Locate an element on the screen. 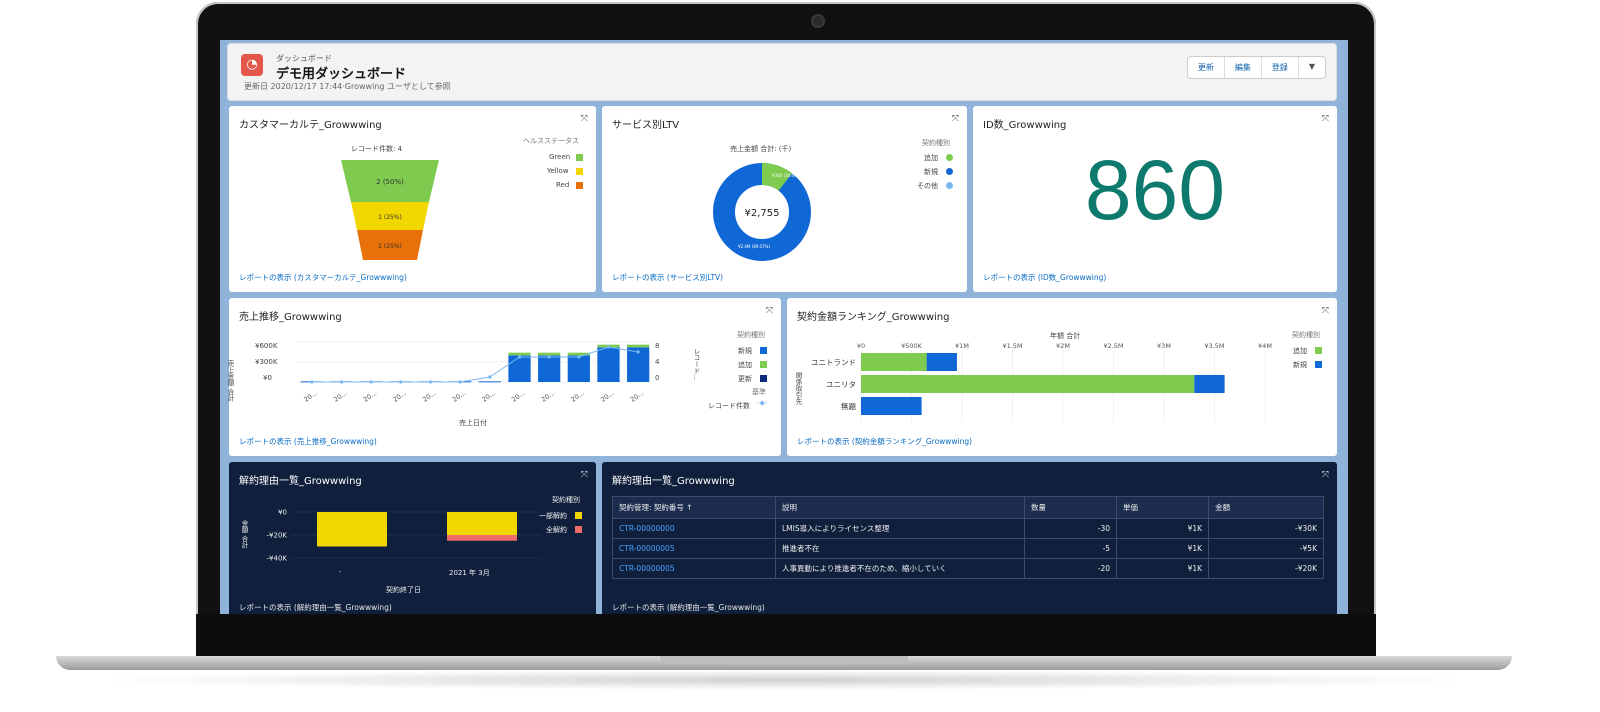 This screenshot has height=712, width=1600. legend-label: Yellow is located at coordinates (558, 171).